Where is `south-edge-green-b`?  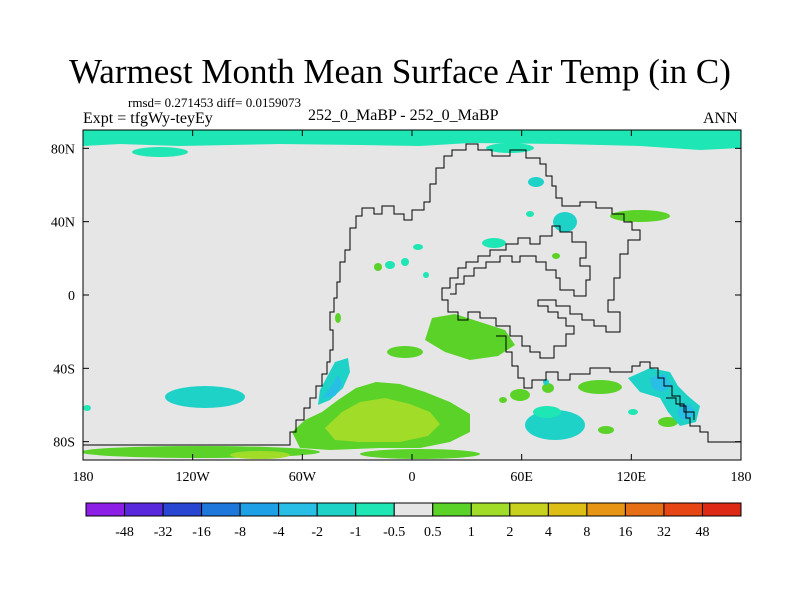 south-edge-green-b is located at coordinates (420, 454).